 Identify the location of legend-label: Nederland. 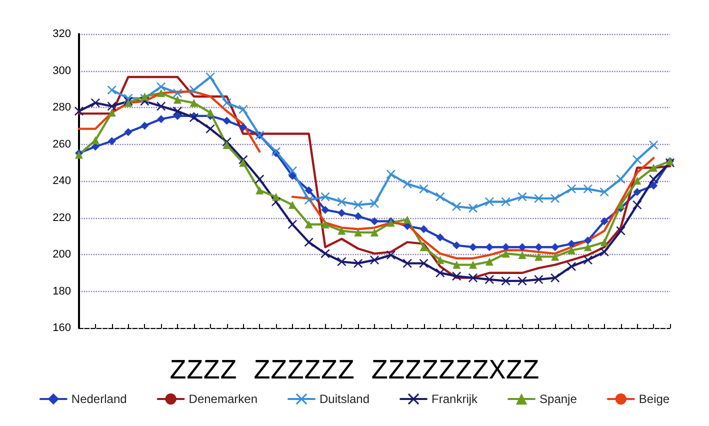
(99, 399).